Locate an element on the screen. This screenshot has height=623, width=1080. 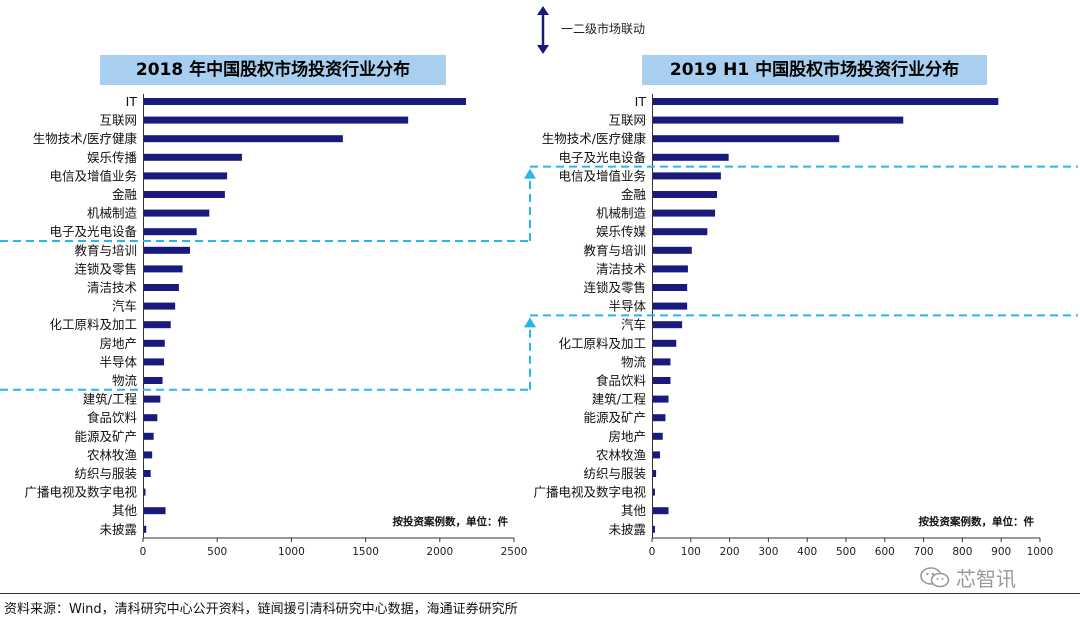
chart-title-2019h1: 2019 H1 中国股权市场投资行业分布 is located at coordinates (814, 70).